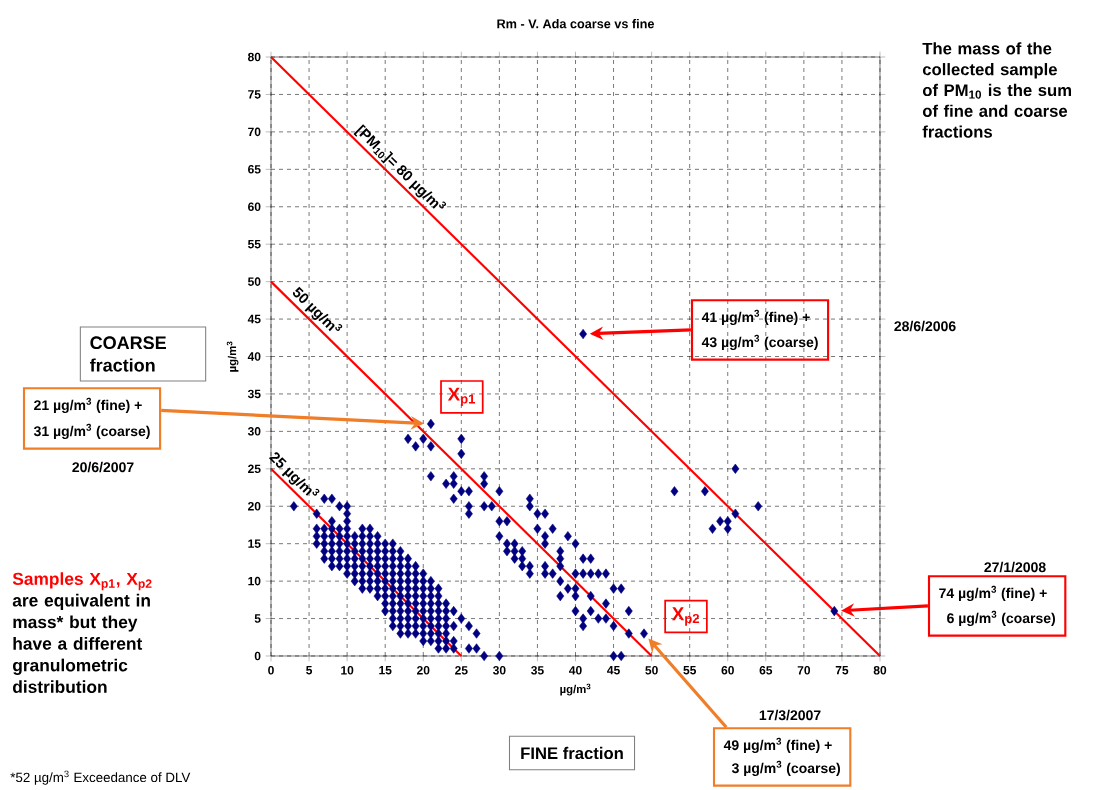  I want to click on y-tick-label: 65, so click(254, 169).